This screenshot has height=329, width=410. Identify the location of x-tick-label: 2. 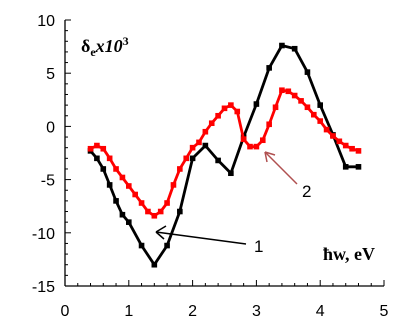
(192, 311).